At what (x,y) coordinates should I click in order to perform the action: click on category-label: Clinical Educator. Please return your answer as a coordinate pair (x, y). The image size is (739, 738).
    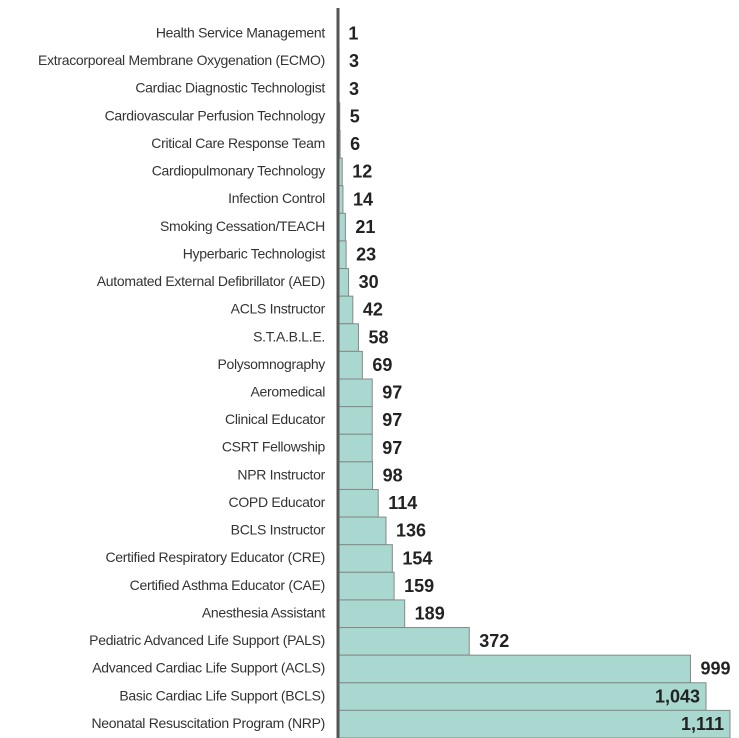
    Looking at the image, I should click on (275, 419).